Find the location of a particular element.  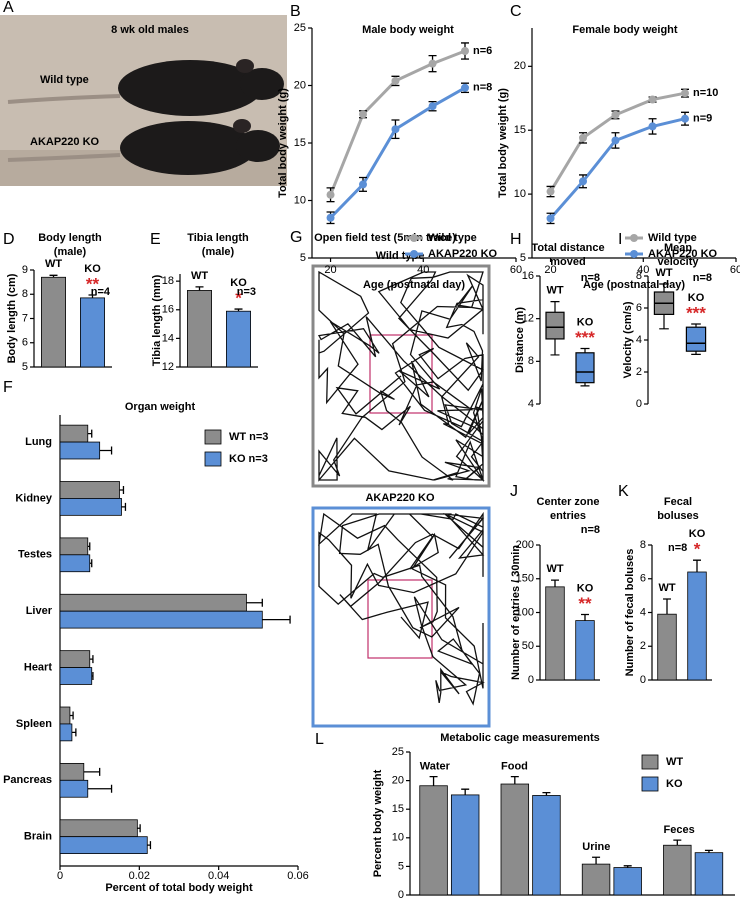

legend-label: WT is located at coordinates (674, 762).